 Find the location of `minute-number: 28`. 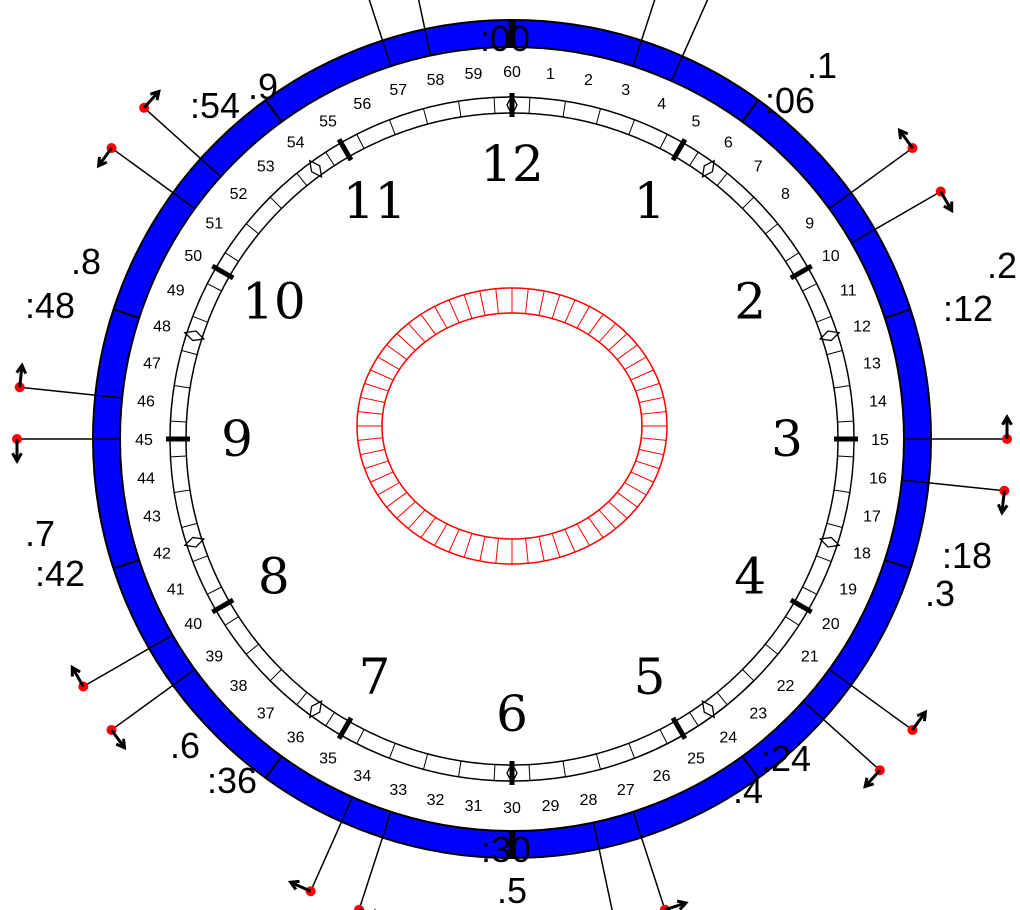

minute-number: 28 is located at coordinates (589, 800).